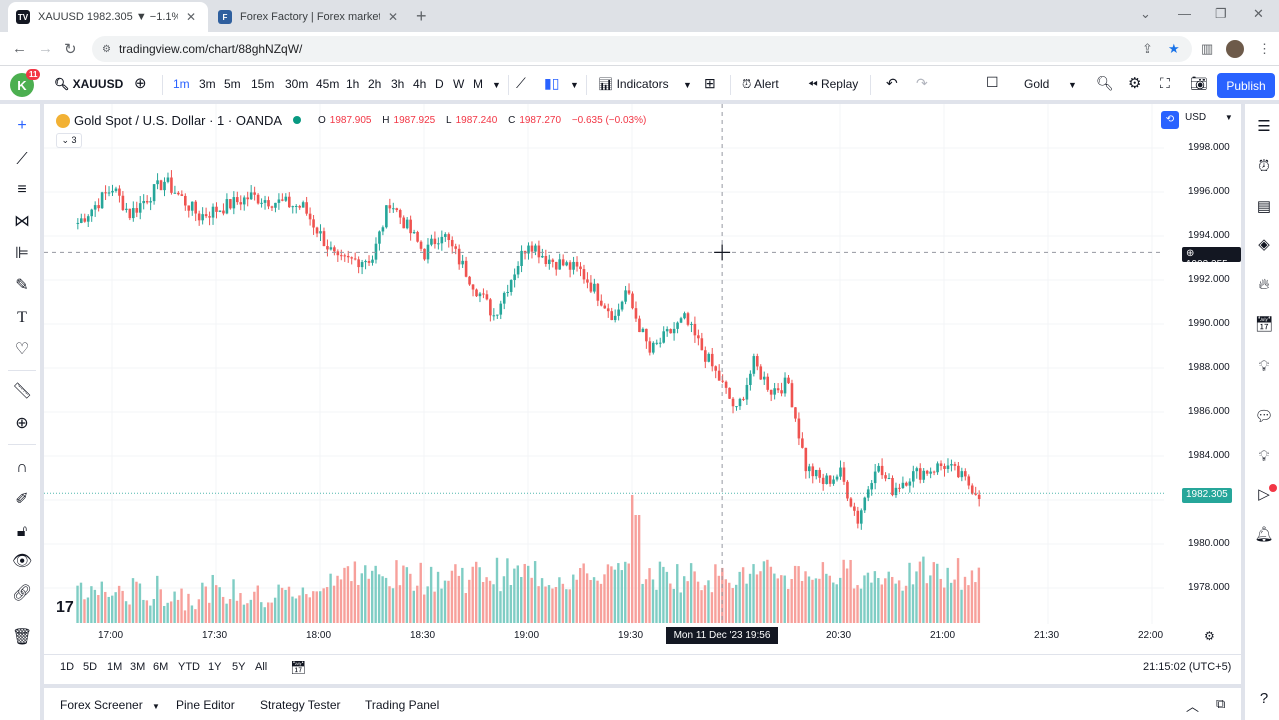  Describe the element at coordinates (421, 16) in the screenshot. I see `new-tab-icon: +` at that location.